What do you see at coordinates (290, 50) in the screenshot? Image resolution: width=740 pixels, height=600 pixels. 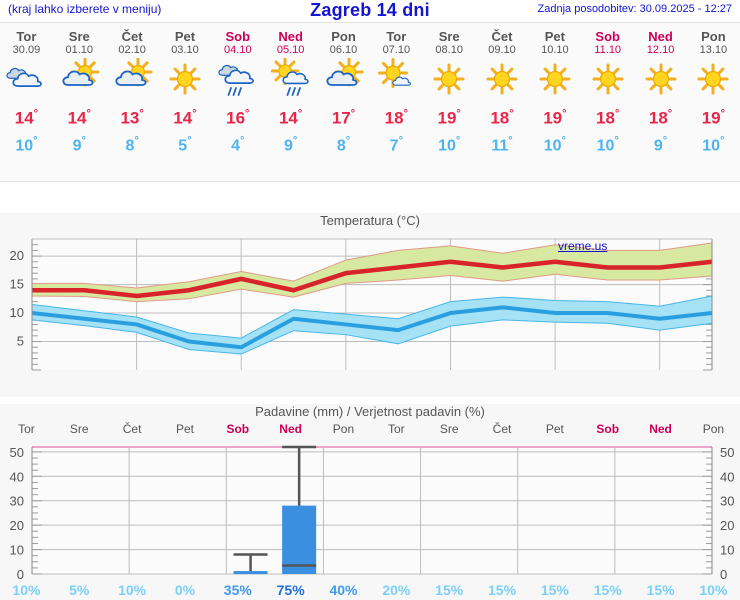 I see `day-date: 05.10` at bounding box center [290, 50].